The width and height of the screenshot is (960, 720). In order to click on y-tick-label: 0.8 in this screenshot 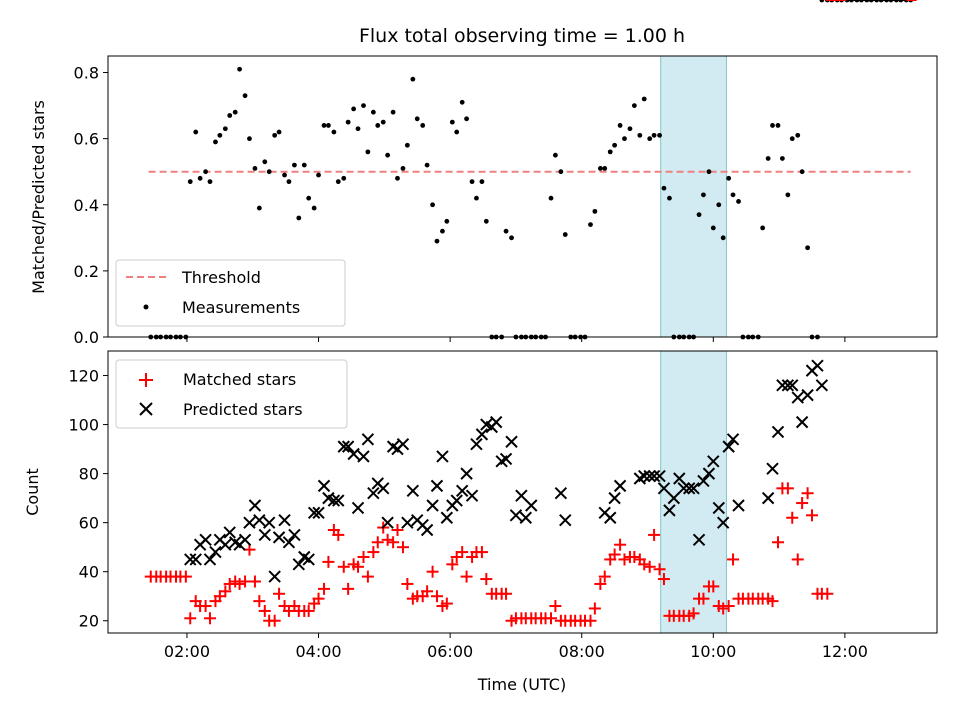, I will do `click(86, 73)`.